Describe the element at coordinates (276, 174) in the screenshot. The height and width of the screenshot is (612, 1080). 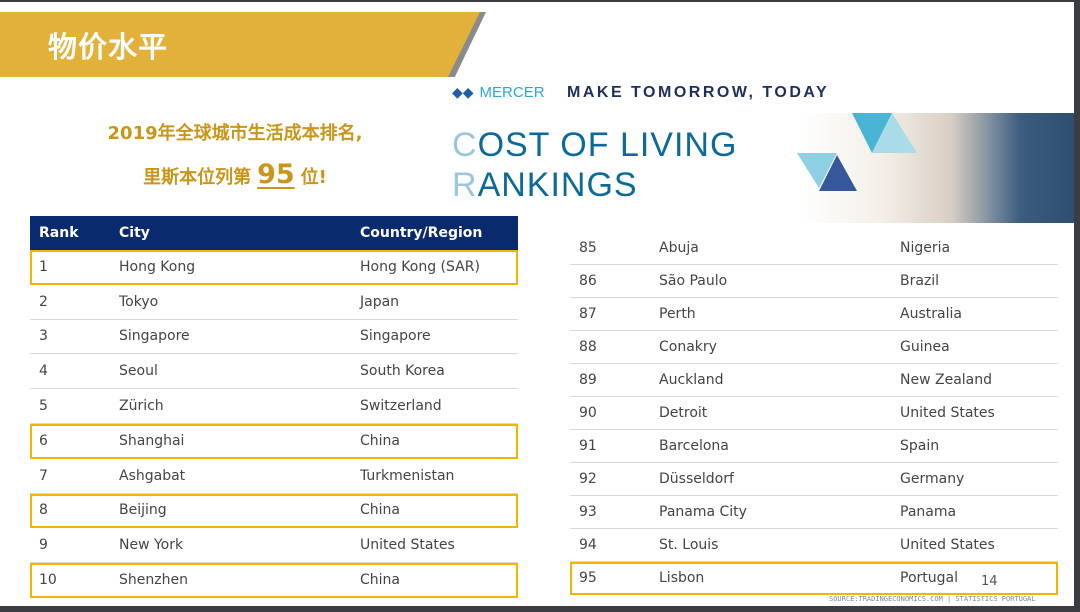
I see `rank-number: 95` at that location.